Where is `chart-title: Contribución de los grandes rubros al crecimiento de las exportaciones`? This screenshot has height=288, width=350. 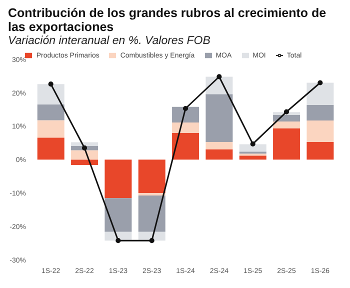
chart-title: Contribución de los grandes rubros al crecimiento de las exportaciones is located at coordinates (168, 20).